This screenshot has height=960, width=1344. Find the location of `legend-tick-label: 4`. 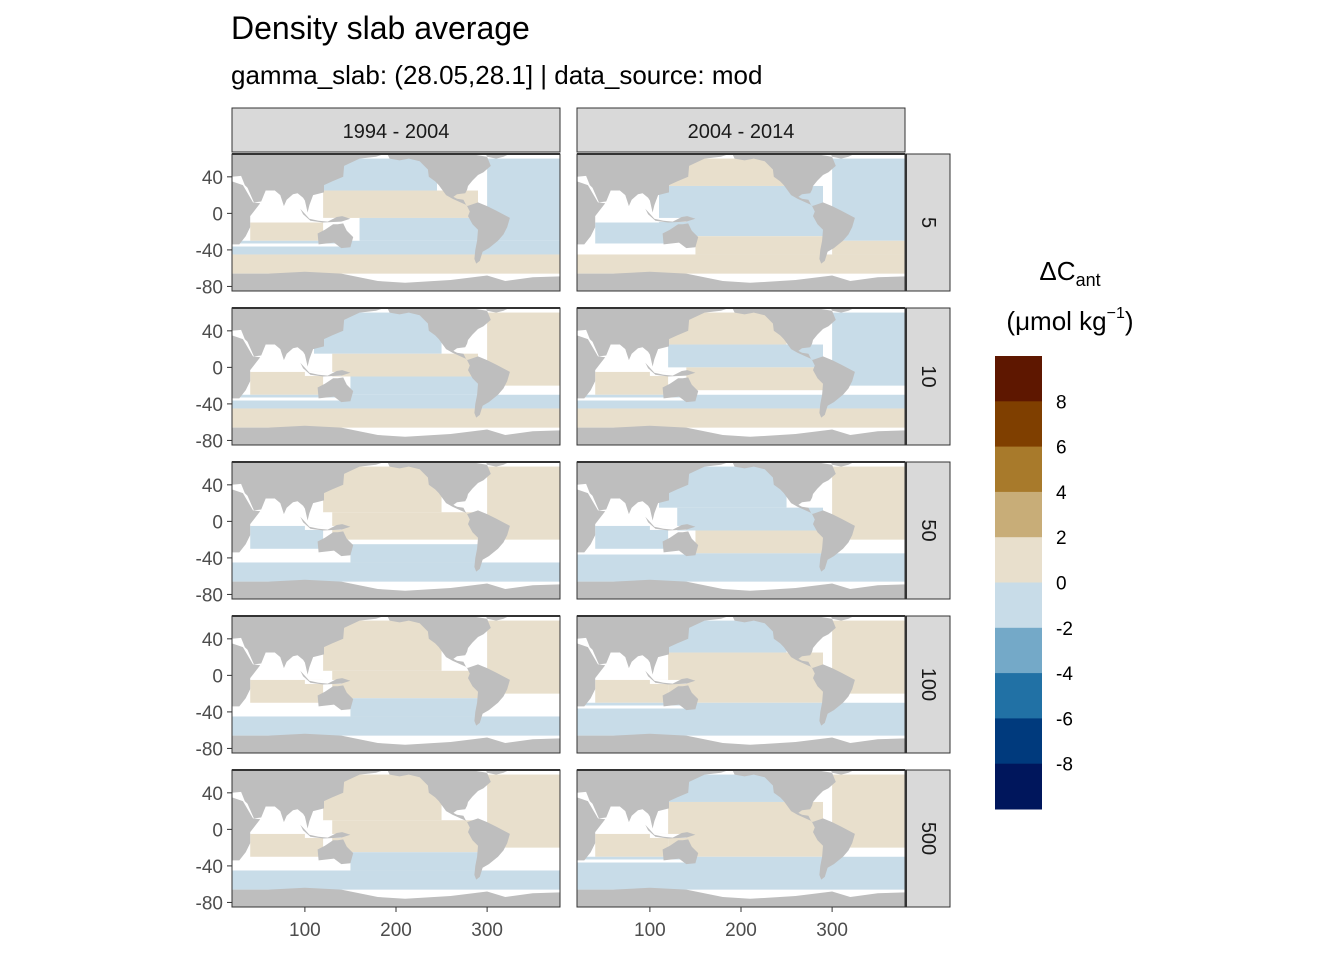

legend-tick-label: 4 is located at coordinates (1061, 493).